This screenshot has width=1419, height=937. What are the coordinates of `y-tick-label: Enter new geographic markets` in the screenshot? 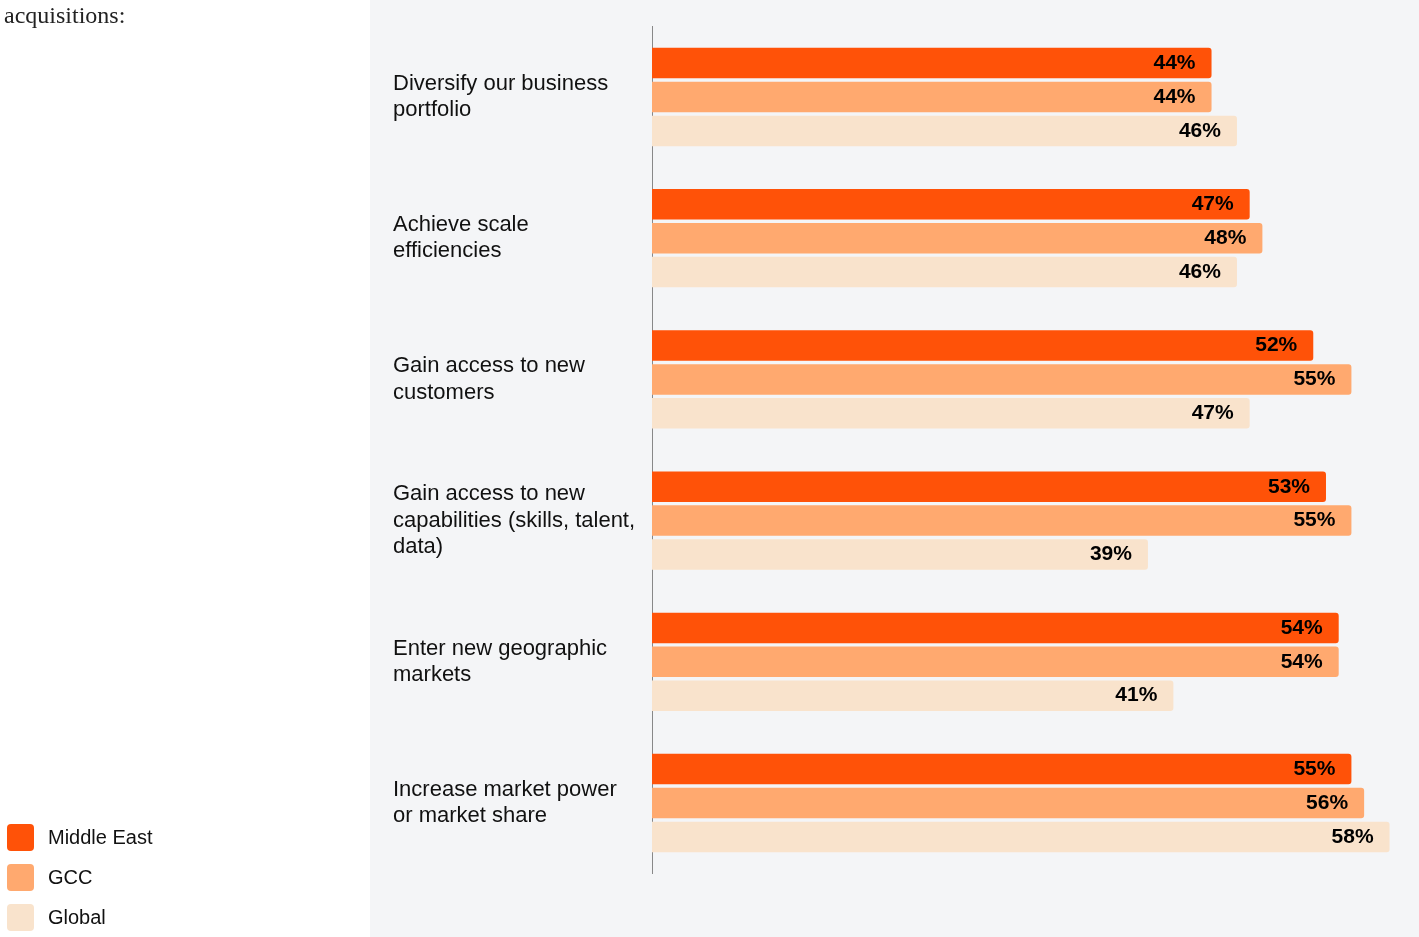 It's located at (500, 660).